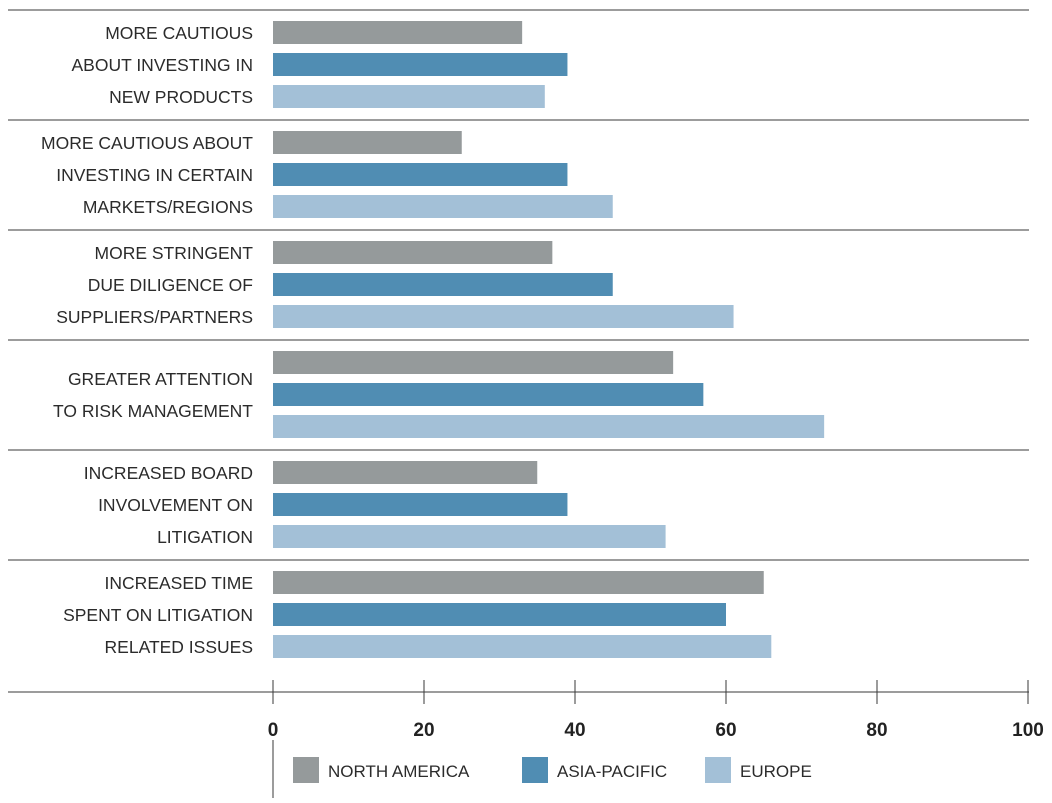 Image resolution: width=1052 pixels, height=803 pixels. What do you see at coordinates (170, 285) in the screenshot?
I see `category-label: DUE DILIGENCE OF` at bounding box center [170, 285].